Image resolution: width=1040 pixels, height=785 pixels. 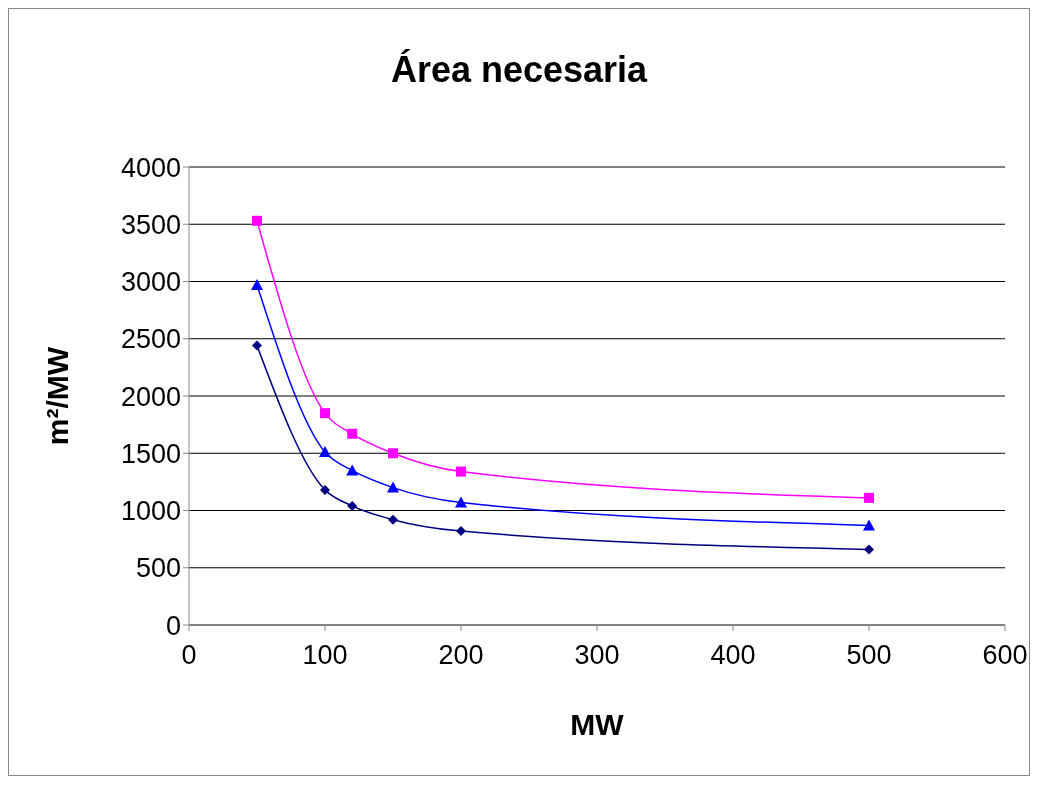 I want to click on y-tick-label: 2500, so click(x=150, y=339).